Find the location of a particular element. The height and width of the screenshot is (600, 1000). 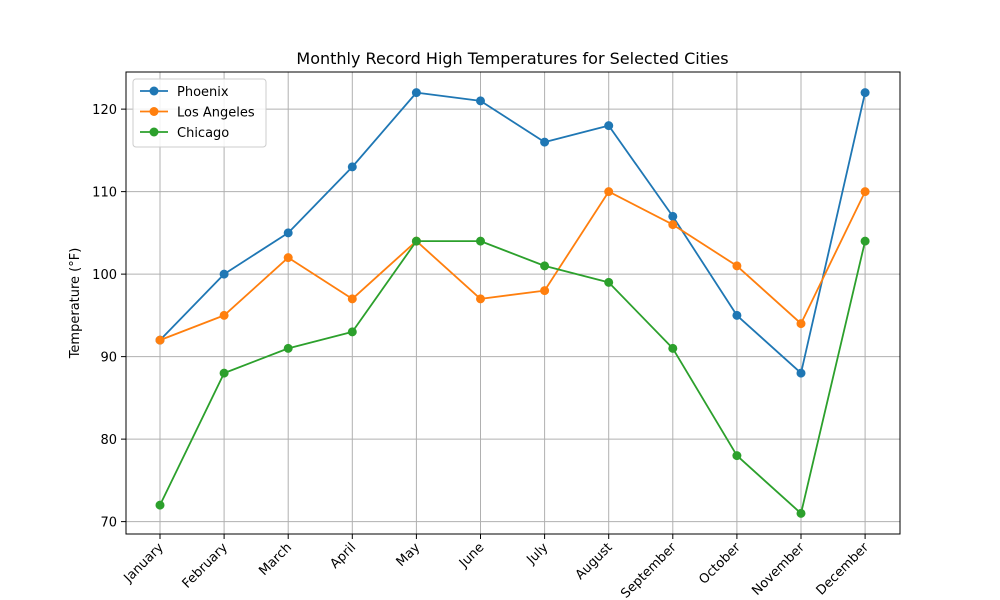

y-tick-label: 90 is located at coordinates (108, 358).